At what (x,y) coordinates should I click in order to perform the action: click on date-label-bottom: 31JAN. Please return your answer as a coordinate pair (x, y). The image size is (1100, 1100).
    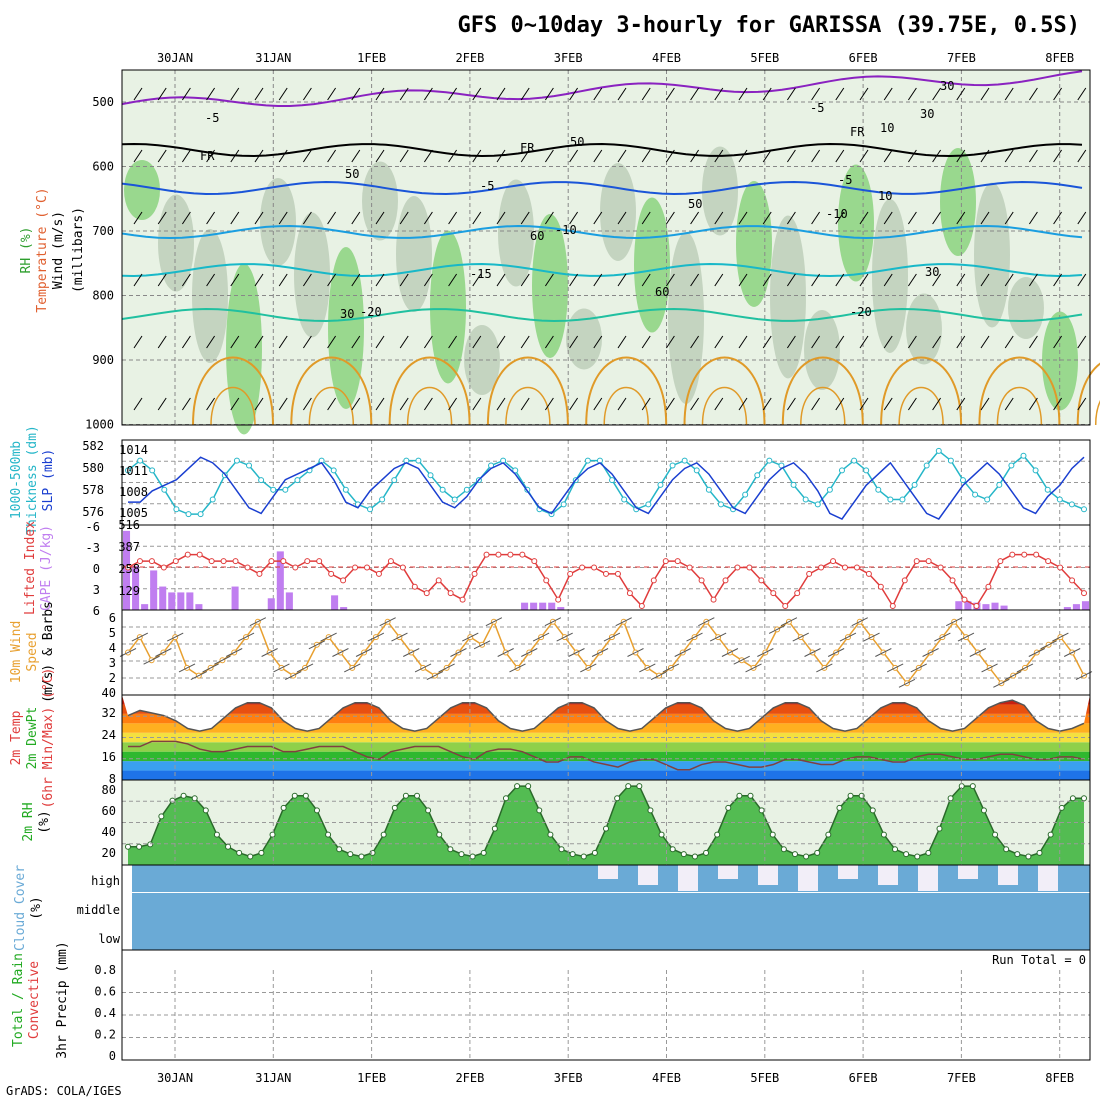
    Looking at the image, I should click on (273, 1078).